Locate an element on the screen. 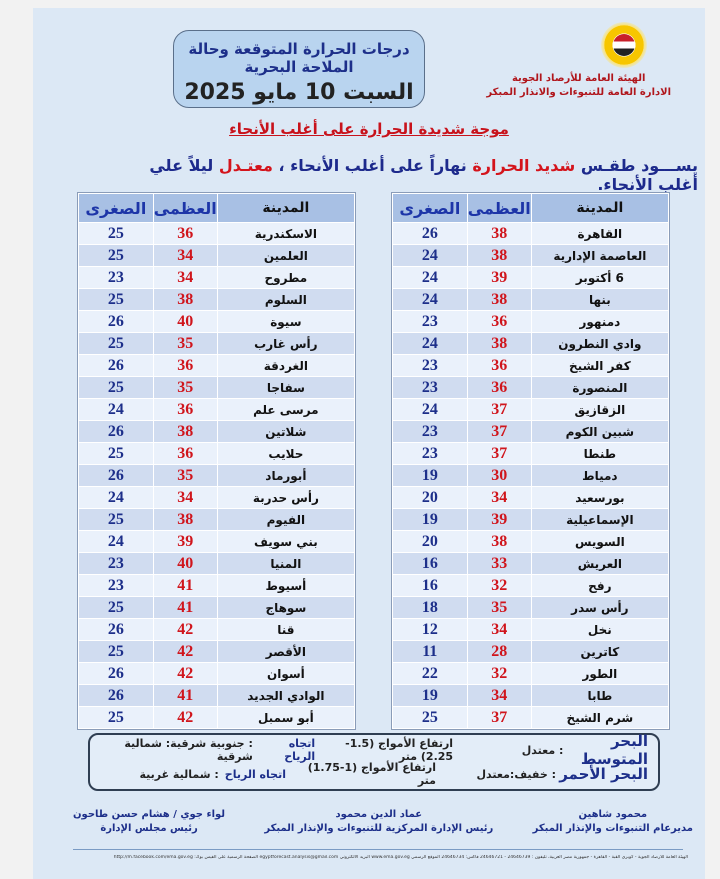 This screenshot has width=720, height=879. table-row: الأقصر 42 25 is located at coordinates (217, 651).